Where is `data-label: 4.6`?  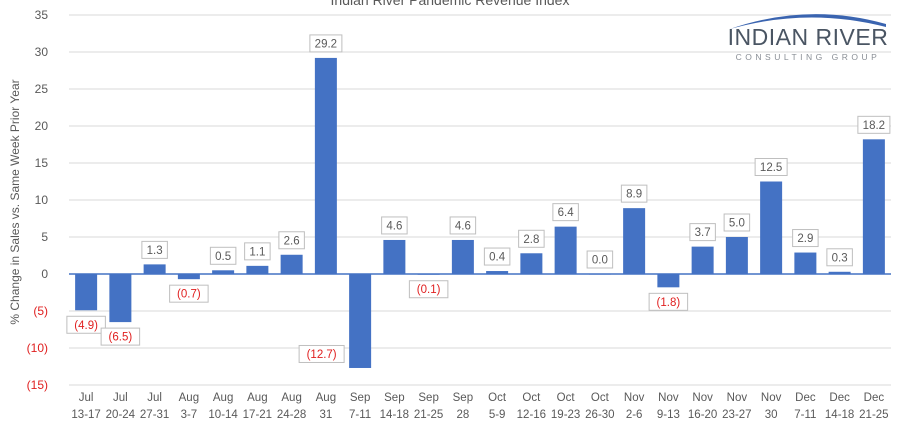
data-label: 4.6 is located at coordinates (463, 226).